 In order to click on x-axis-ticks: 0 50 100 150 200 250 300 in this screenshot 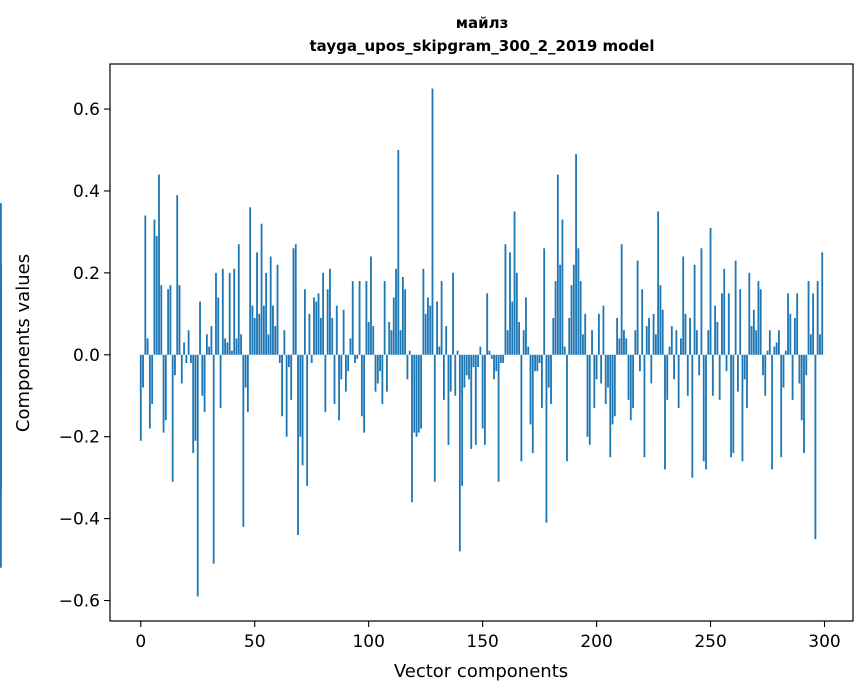, I will do `click(488, 636)`.